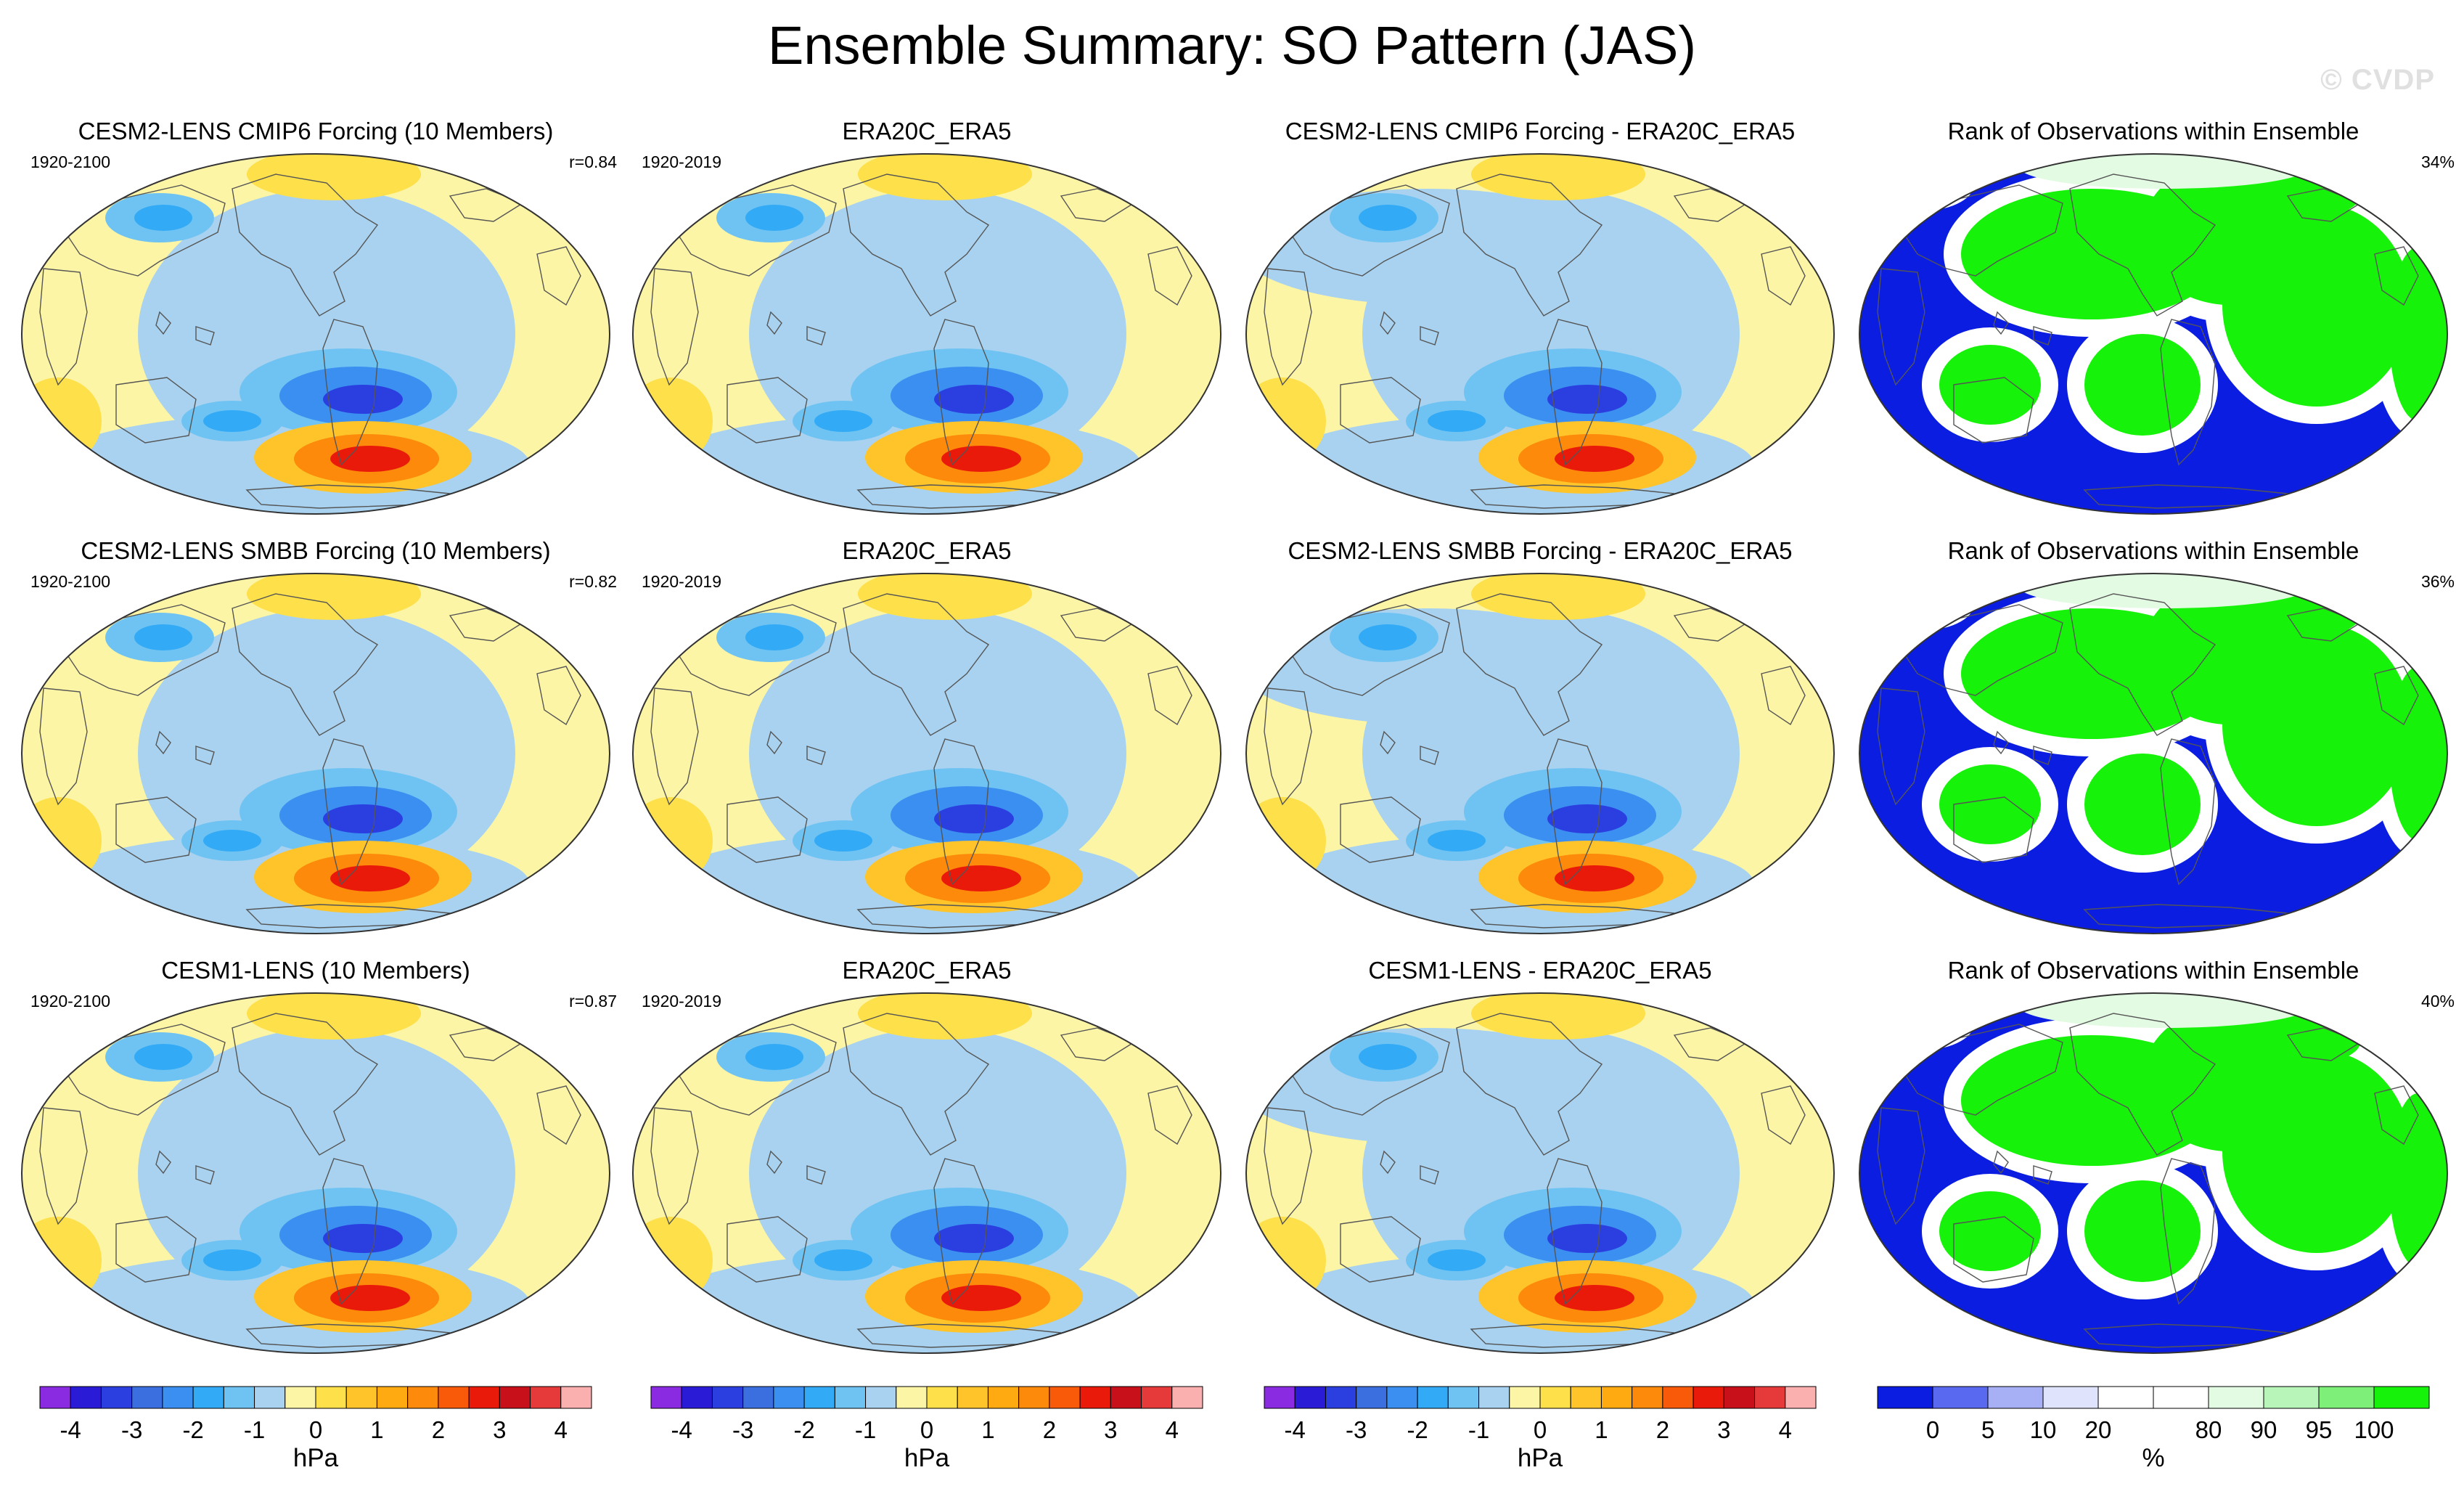  Describe the element at coordinates (593, 162) in the screenshot. I see `panel-stat: r=0.84` at that location.